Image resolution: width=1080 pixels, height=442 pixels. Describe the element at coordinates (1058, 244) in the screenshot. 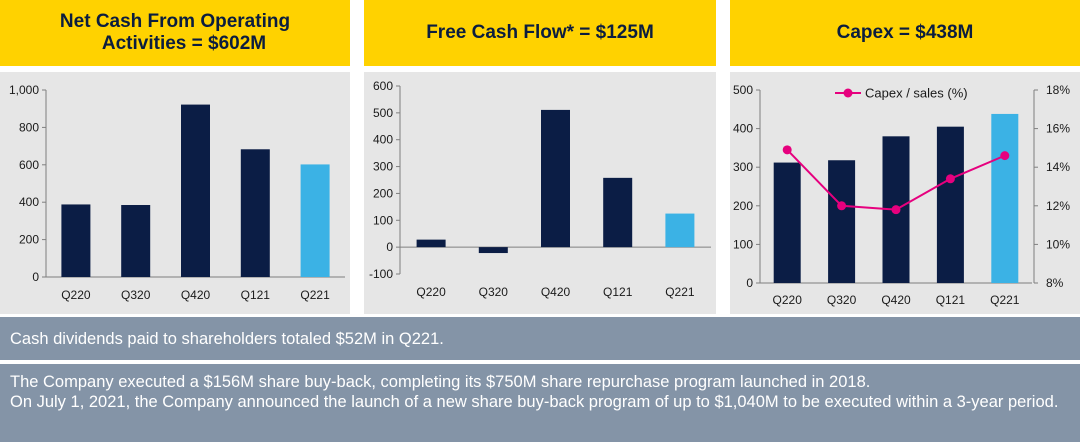

I see `y2-tick-label: 10%` at that location.